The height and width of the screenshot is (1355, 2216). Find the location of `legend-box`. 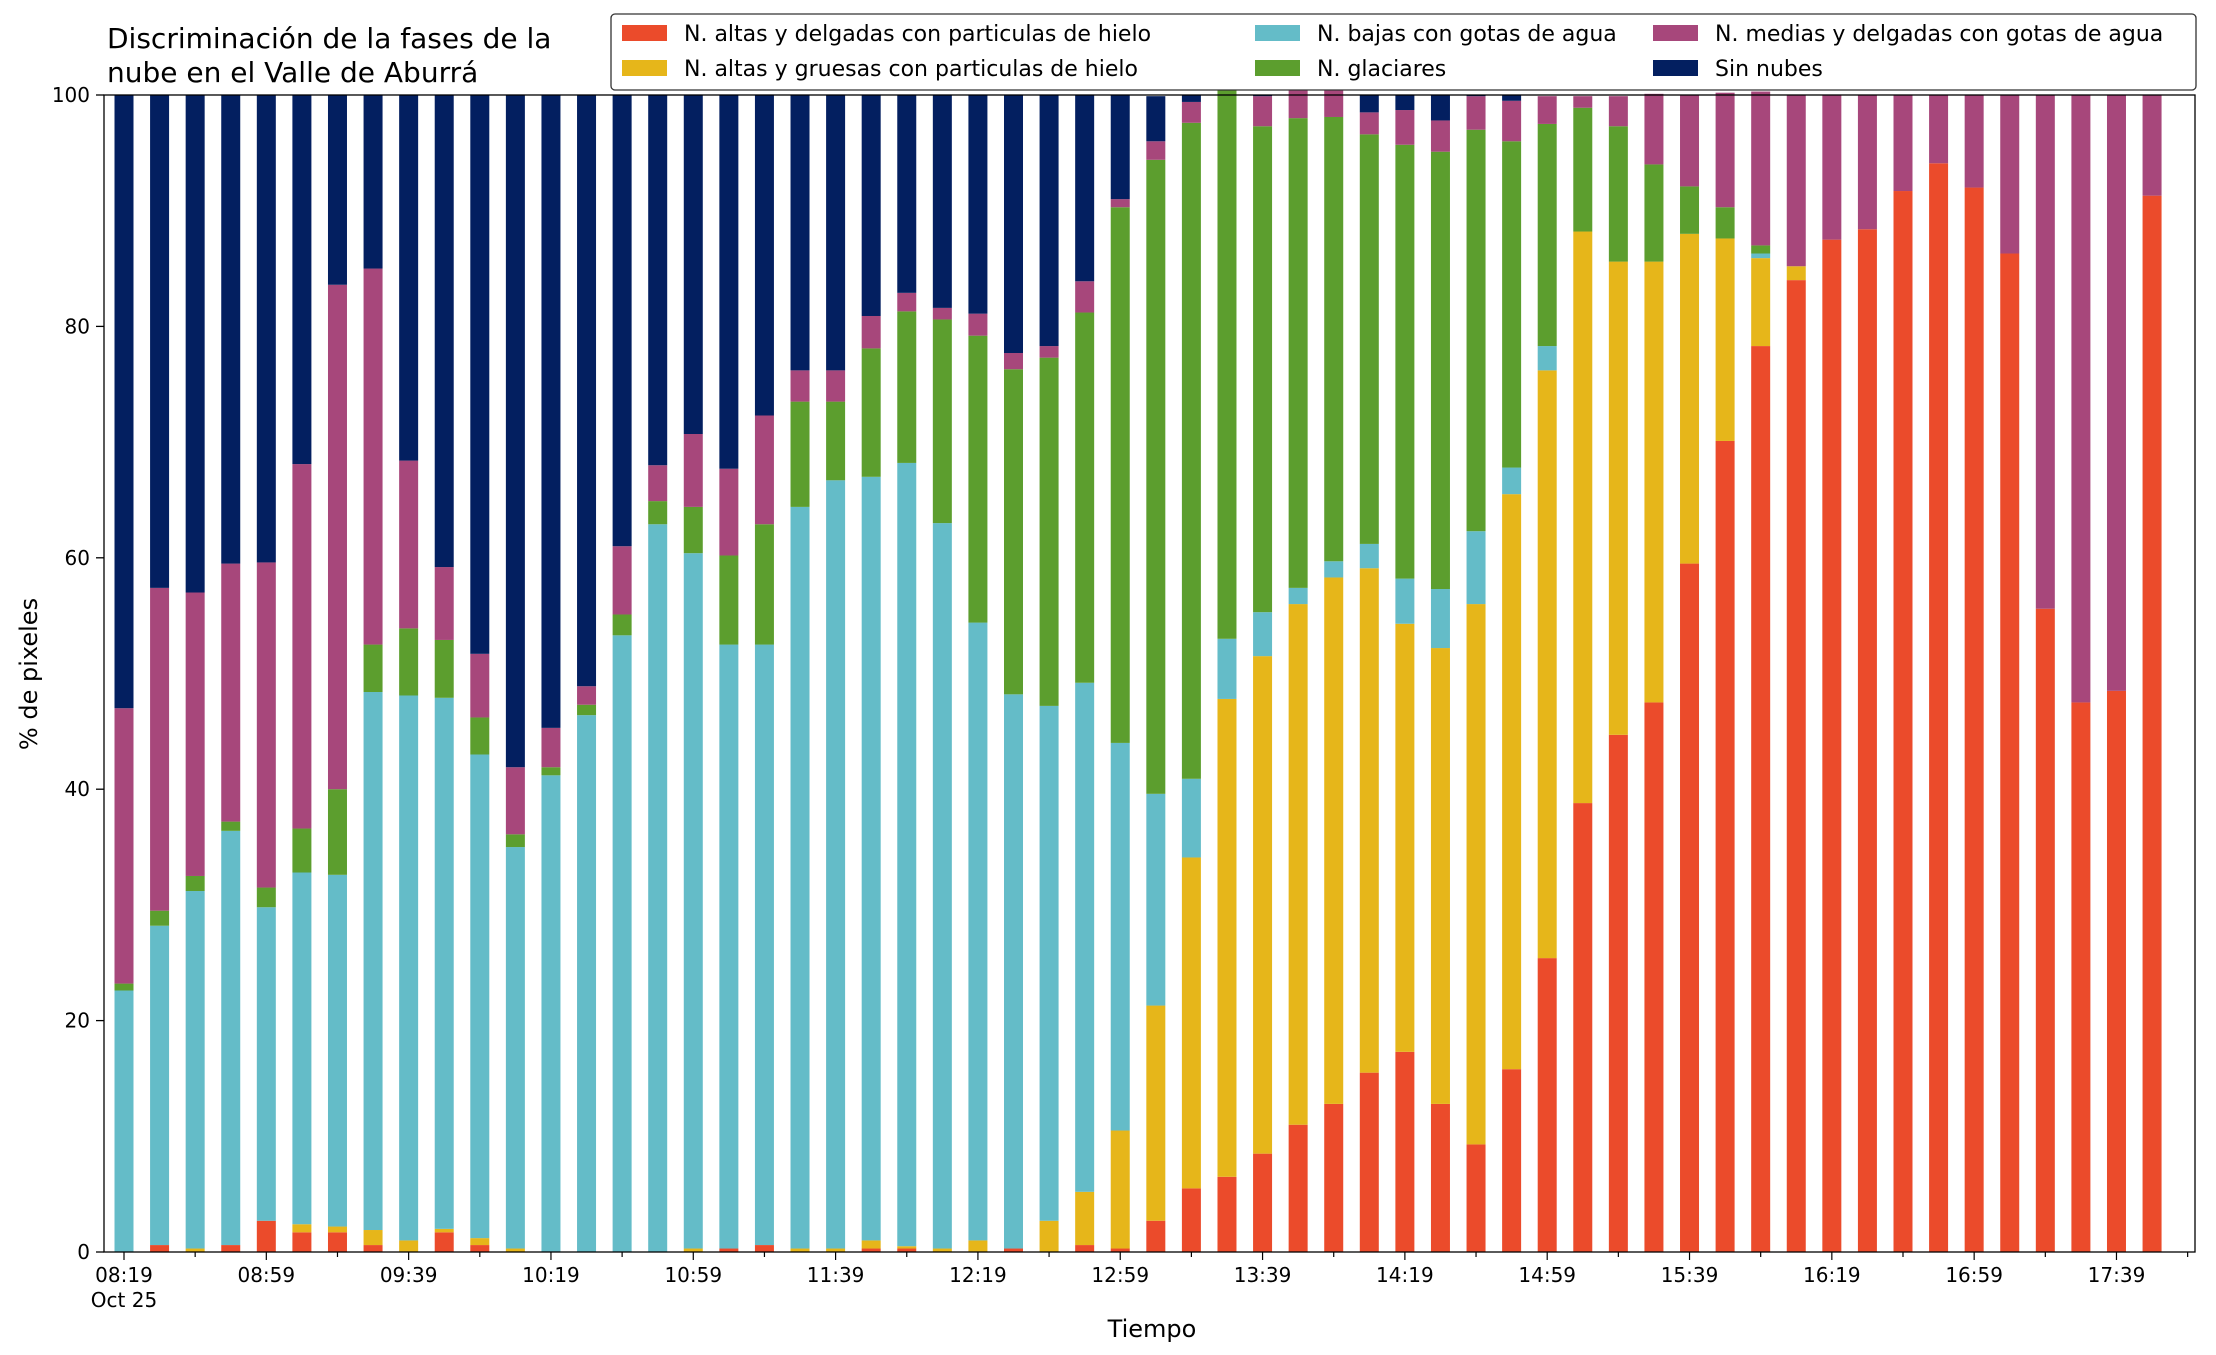

legend-box is located at coordinates (1403, 52).